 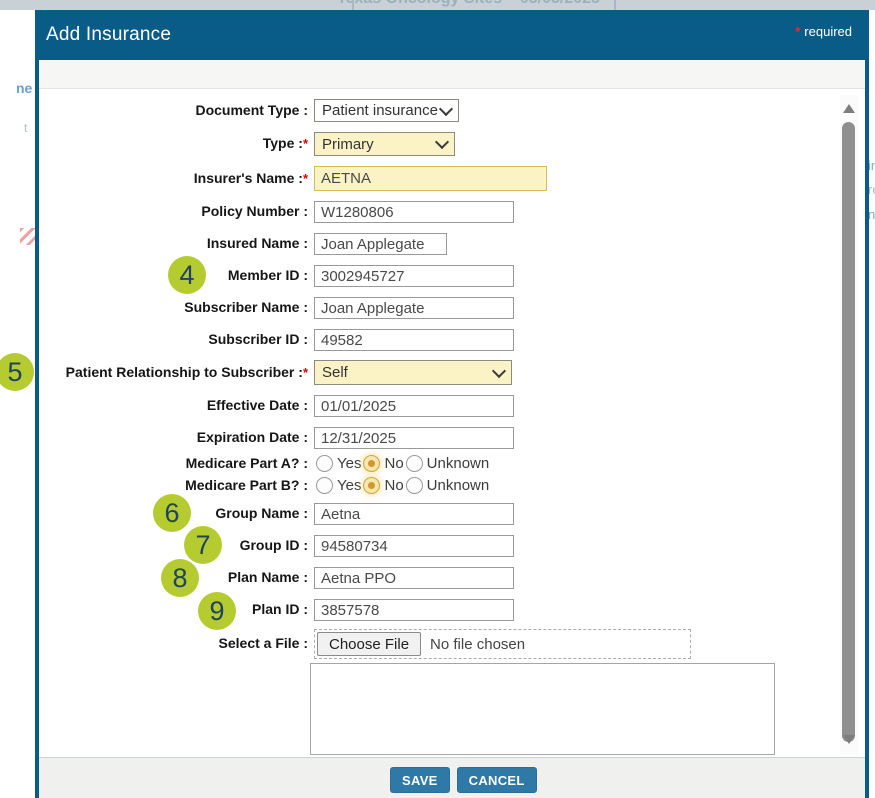 I want to click on form-row: Subscriber Name :, so click(x=276, y=308).